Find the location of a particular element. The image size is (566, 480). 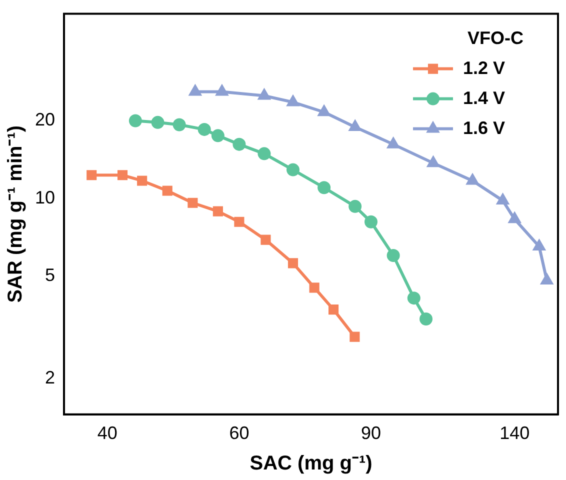

legend-label: 1.2 V is located at coordinates (484, 68).